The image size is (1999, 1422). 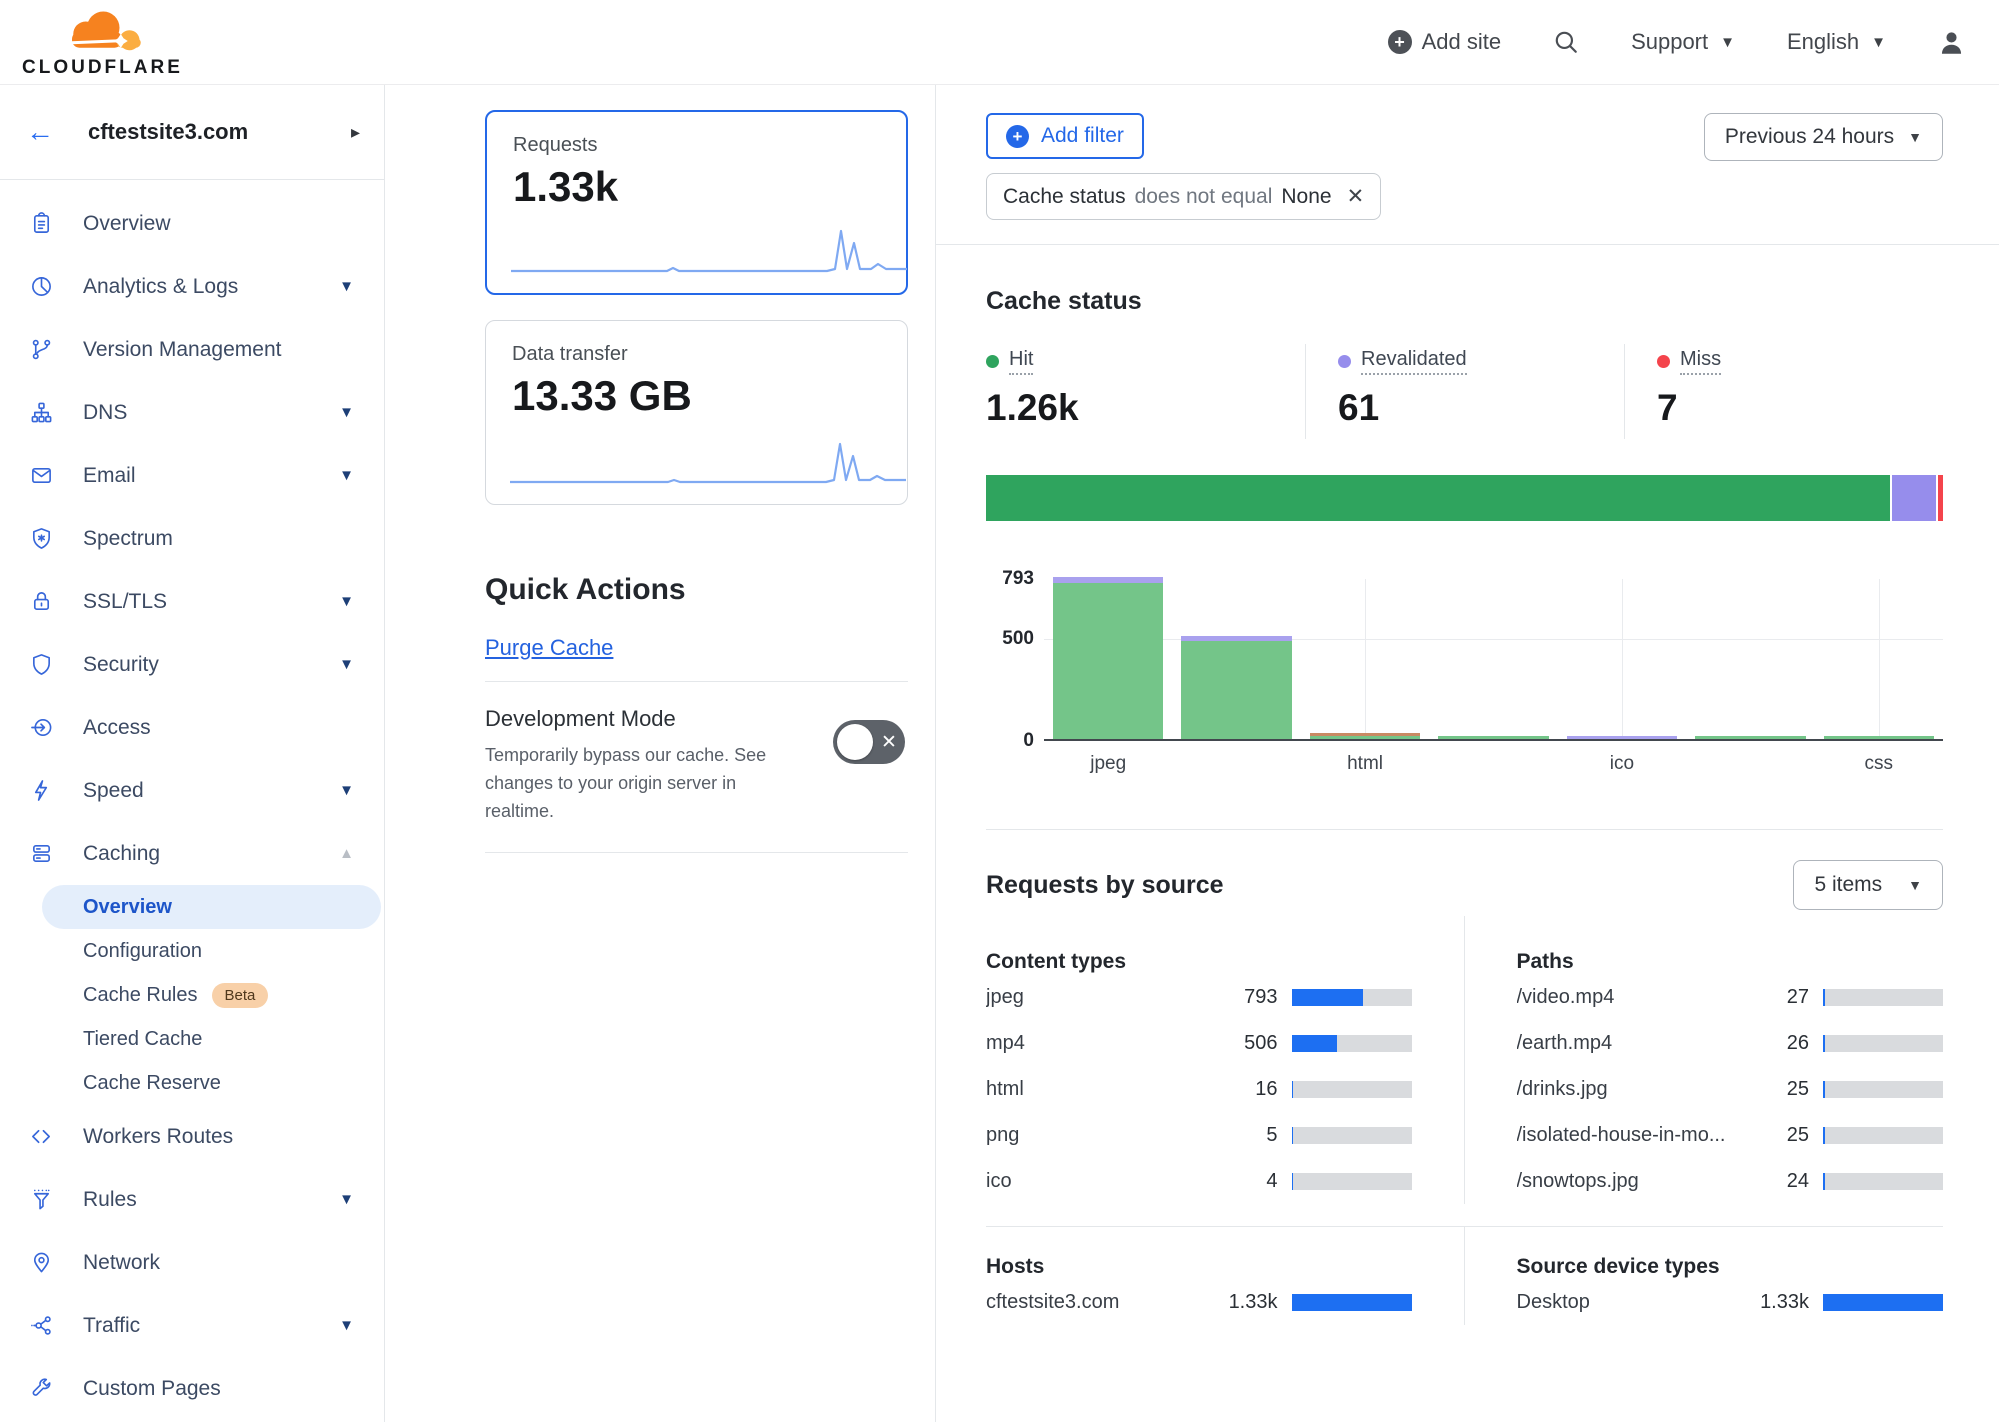 I want to click on spectrum-icon, so click(x=42, y=539).